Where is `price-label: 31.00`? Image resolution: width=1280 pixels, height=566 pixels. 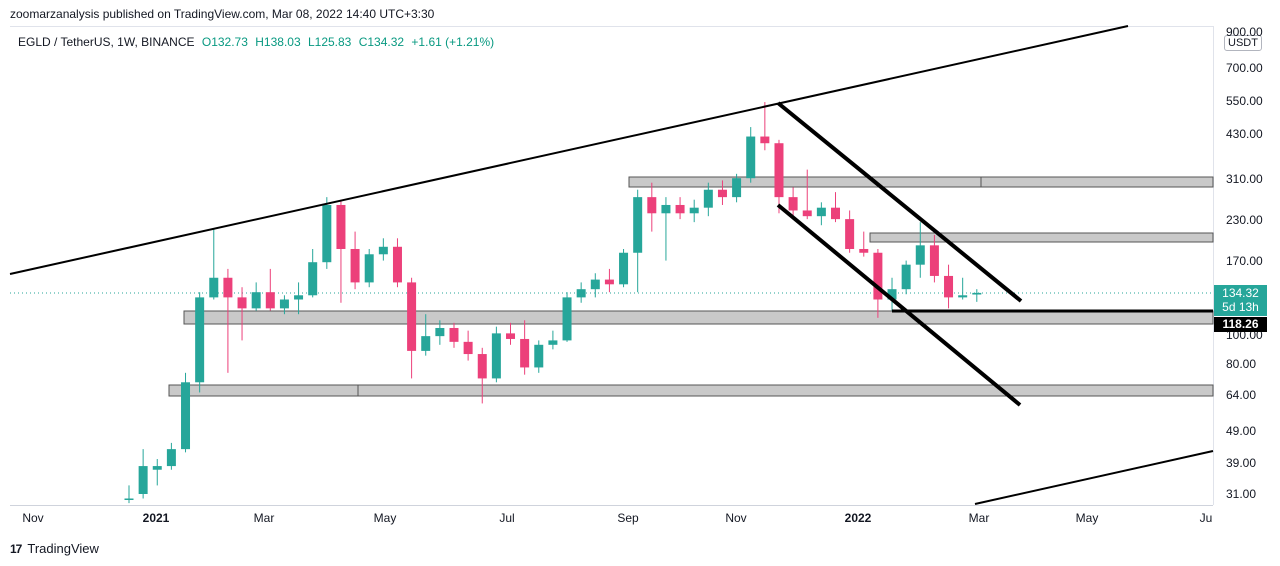 price-label: 31.00 is located at coordinates (1241, 494).